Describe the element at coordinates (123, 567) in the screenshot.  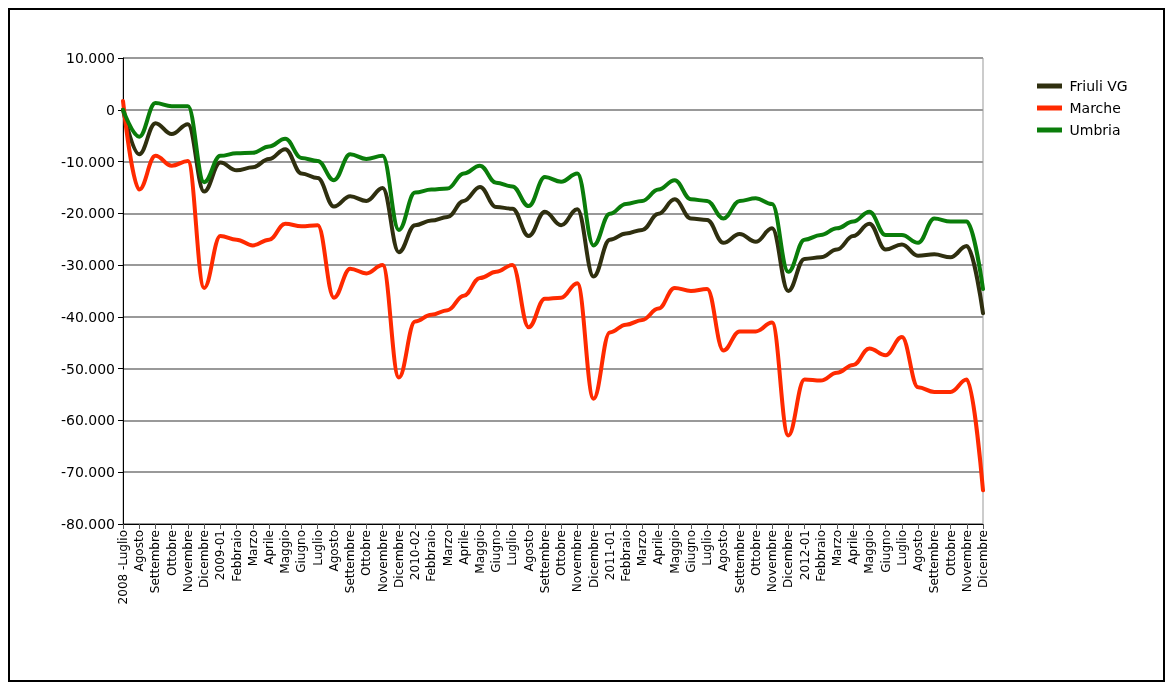
I see `x-tick-label: 2008 -Luglio` at that location.